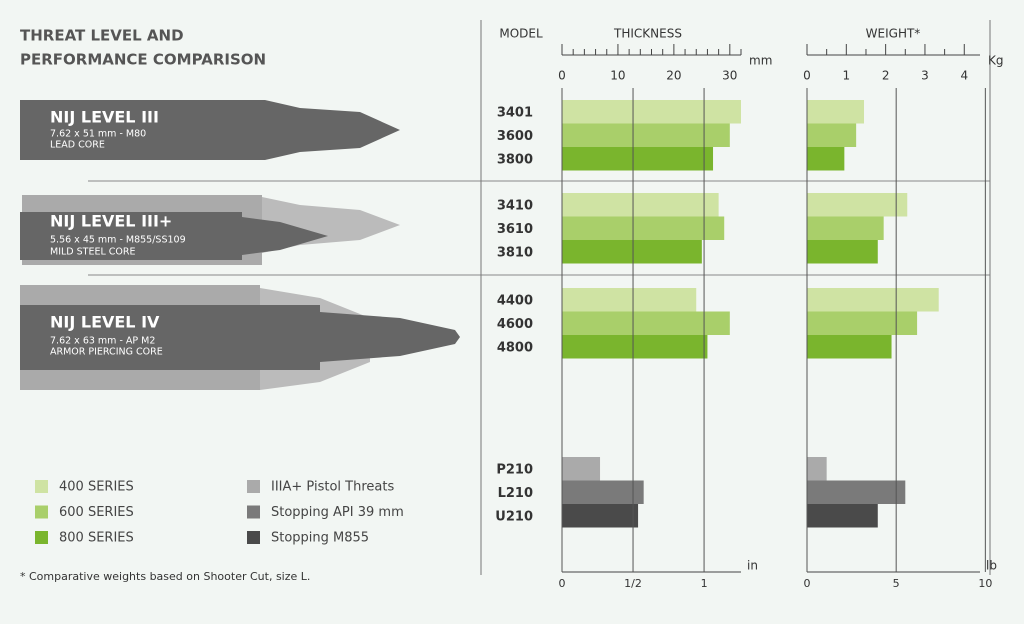 Image resolution: width=1024 pixels, height=624 pixels. Describe the element at coordinates (515, 300) in the screenshot. I see `model-label: 4400` at that location.